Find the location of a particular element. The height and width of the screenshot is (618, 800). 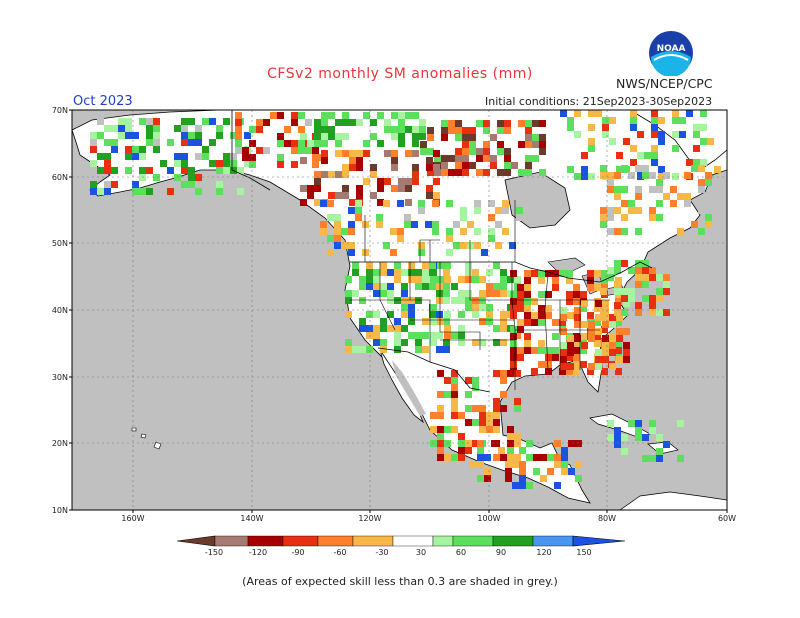

south-america-edge is located at coordinates (673, 500).